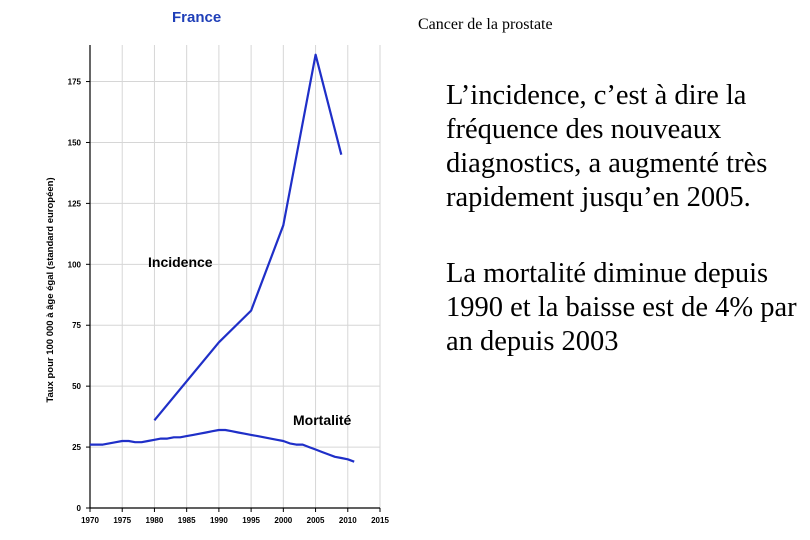  What do you see at coordinates (155, 520) in the screenshot?
I see `x-tick-label-1980: 1980` at bounding box center [155, 520].